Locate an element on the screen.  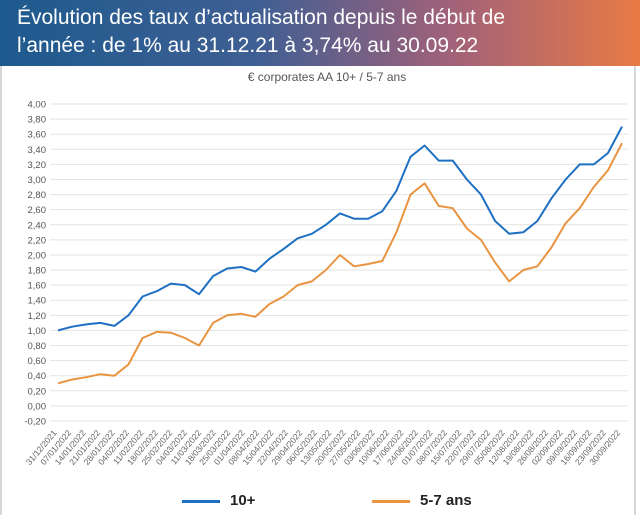
y-tick-label: 1,40 is located at coordinates (37, 301).